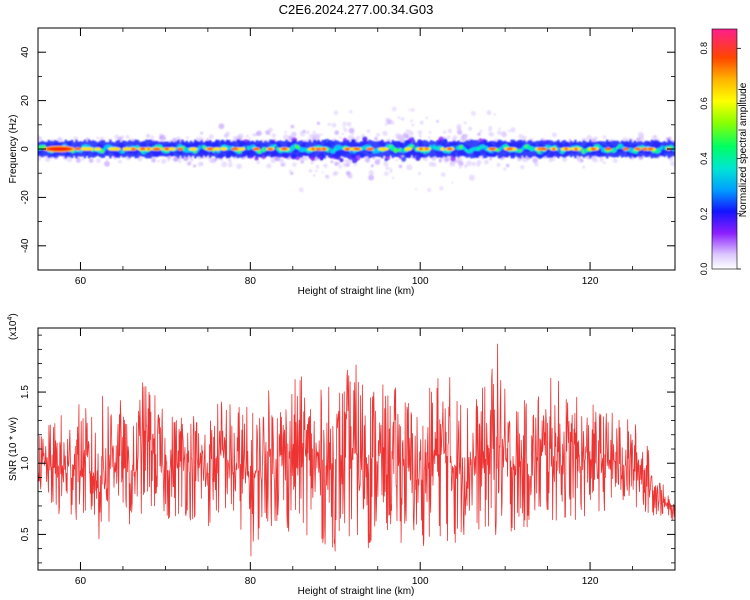 Image resolution: width=750 pixels, height=600 pixels. Describe the element at coordinates (13, 326) in the screenshot. I see `snr-scale-label: (x104)` at that location.